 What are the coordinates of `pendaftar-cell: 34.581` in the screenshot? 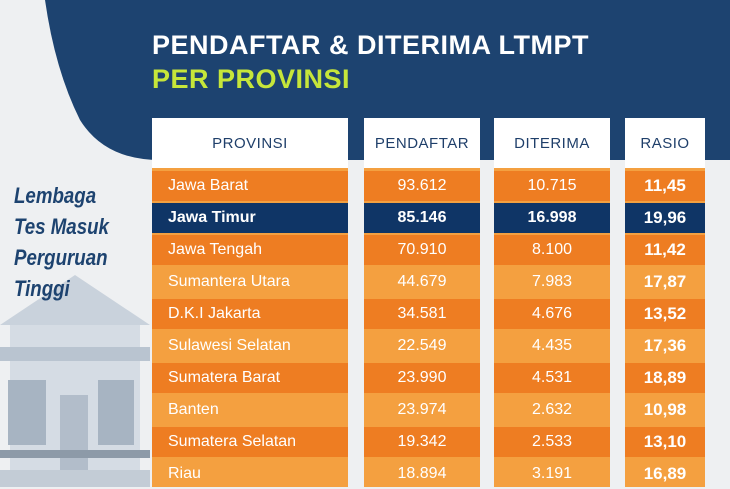 It's located at (422, 313).